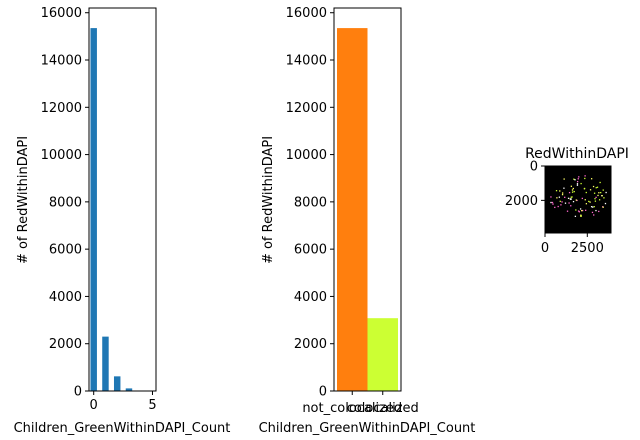  I want to click on image-panel: RedWithinDAPI 0 2000 0 2500, so click(567, 201).